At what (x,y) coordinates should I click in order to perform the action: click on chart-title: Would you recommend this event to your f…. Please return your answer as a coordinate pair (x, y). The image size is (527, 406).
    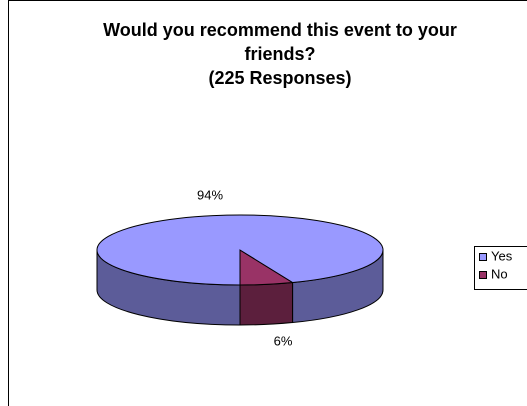
    Looking at the image, I should click on (280, 42).